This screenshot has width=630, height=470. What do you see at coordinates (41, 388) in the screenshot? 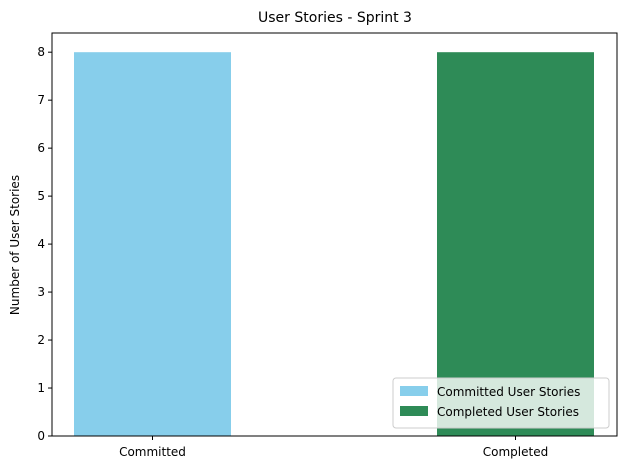
I see `y-tick-label: 1` at bounding box center [41, 388].